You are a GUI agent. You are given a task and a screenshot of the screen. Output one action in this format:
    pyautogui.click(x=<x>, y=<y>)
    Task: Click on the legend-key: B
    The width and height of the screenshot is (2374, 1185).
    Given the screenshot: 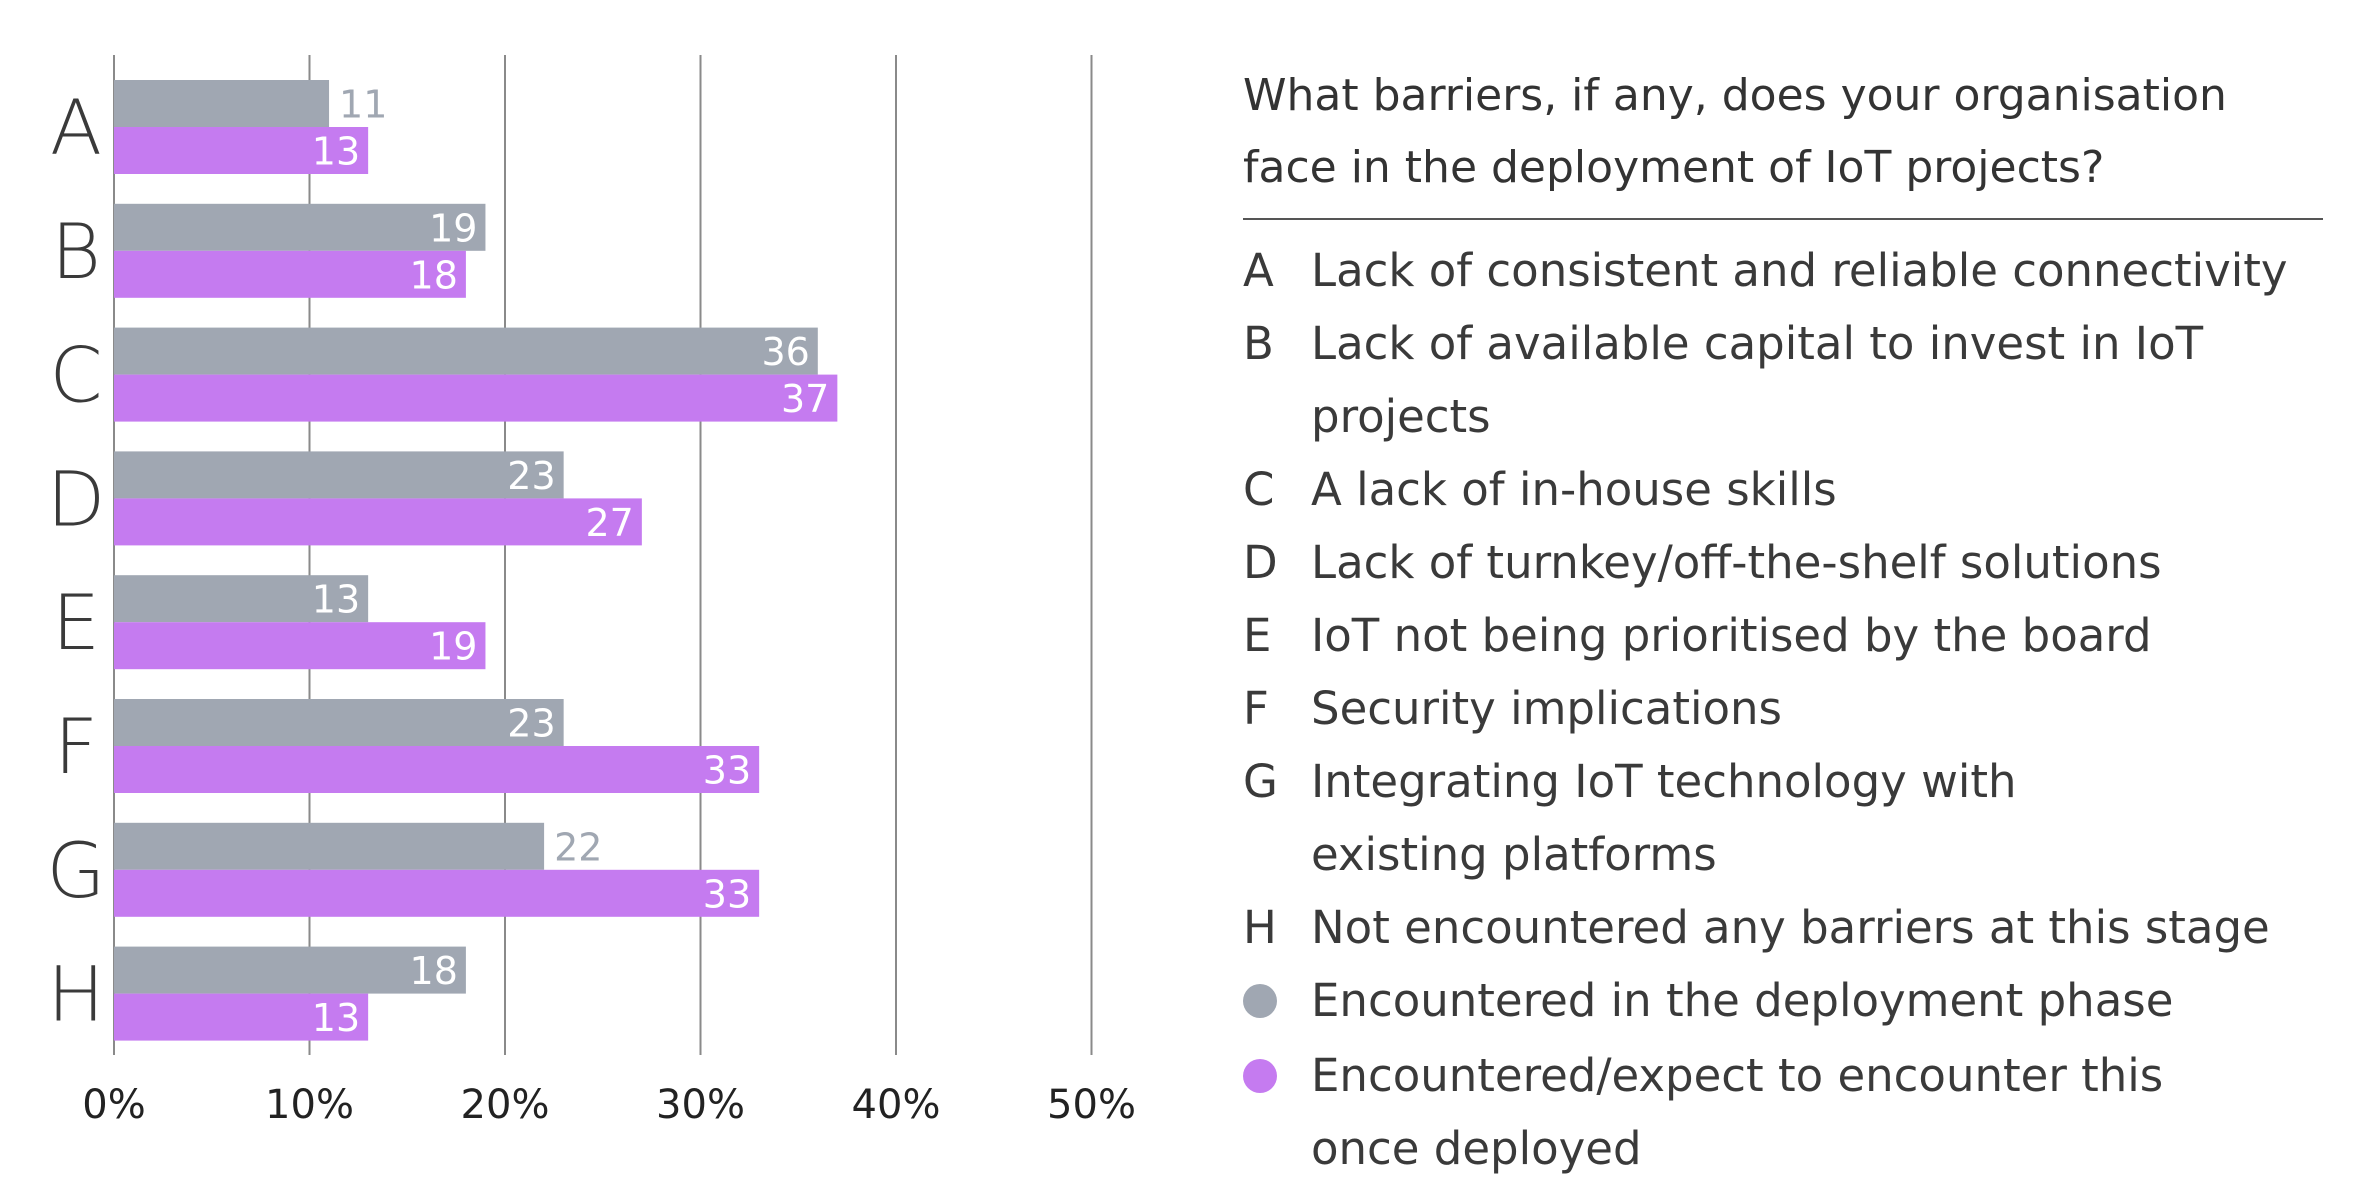 What is the action you would take?
    pyautogui.click(x=1258, y=343)
    